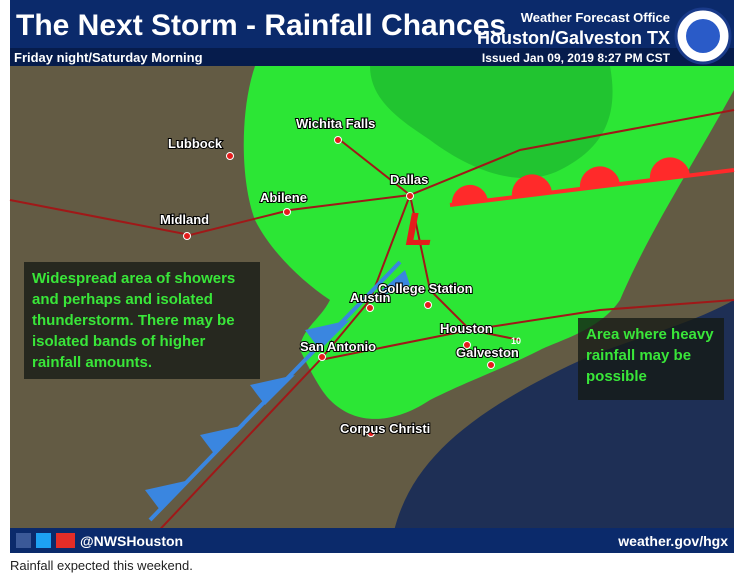 Image resolution: width=744 pixels, height=582 pixels. Describe the element at coordinates (131, 541) in the screenshot. I see `footer-handle: @NWSHouston` at that location.